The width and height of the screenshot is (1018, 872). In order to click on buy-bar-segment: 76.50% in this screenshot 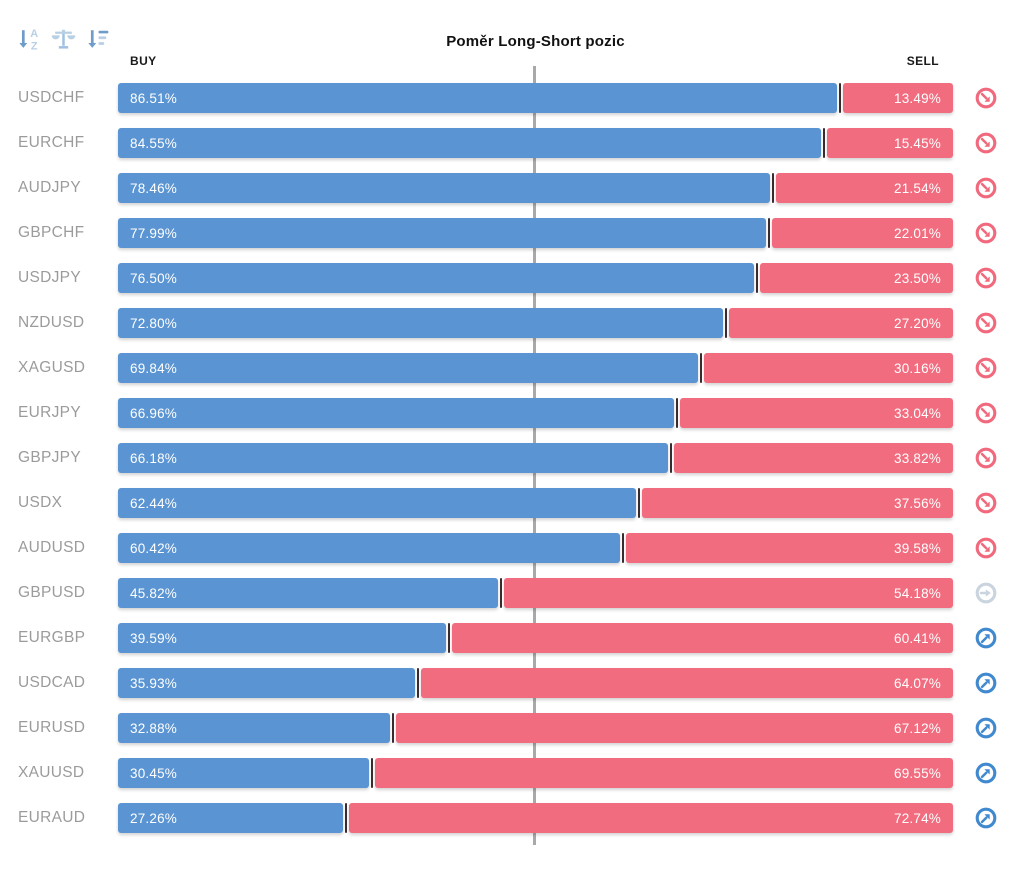, I will do `click(436, 278)`.